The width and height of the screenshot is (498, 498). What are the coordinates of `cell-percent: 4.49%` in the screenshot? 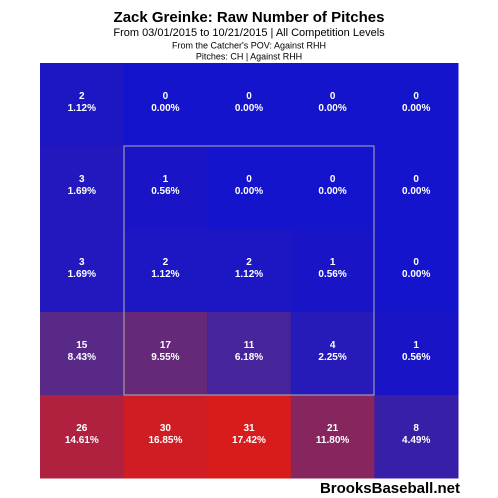 It's located at (416, 440).